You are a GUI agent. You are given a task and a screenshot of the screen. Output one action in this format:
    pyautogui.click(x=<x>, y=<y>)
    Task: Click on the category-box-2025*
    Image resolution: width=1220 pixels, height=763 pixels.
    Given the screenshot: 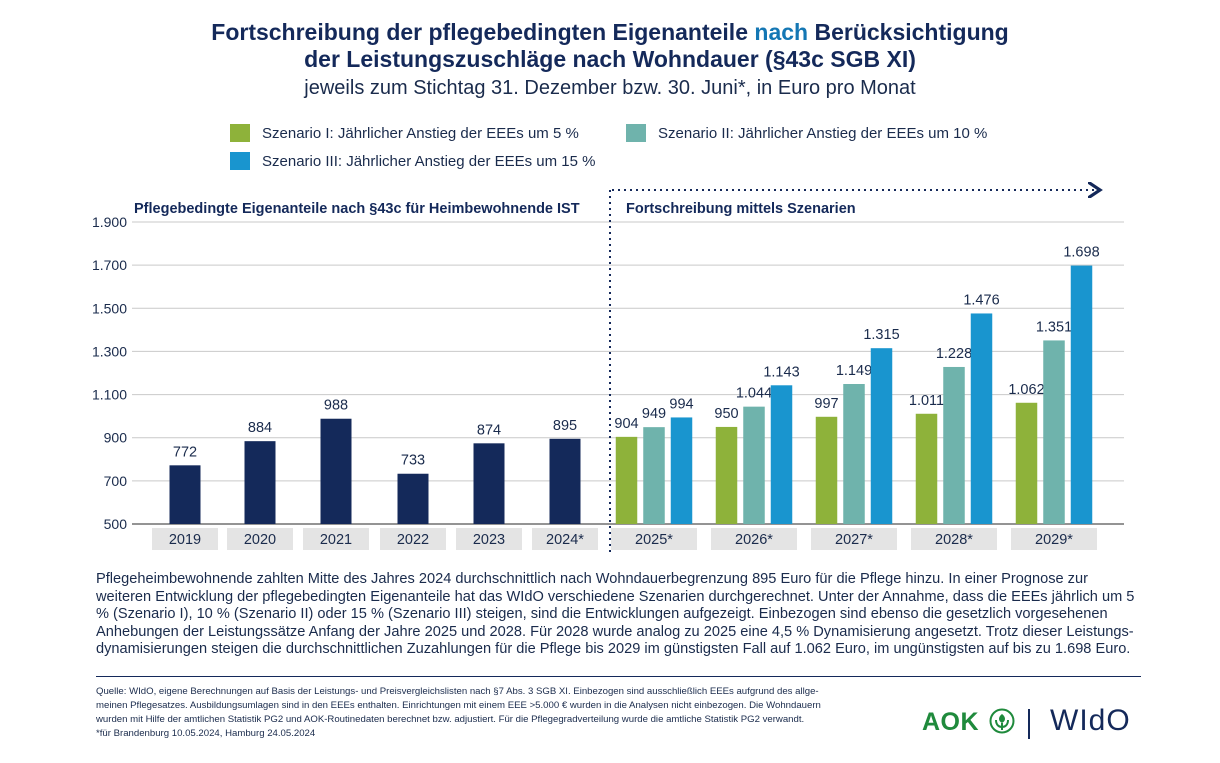 What is the action you would take?
    pyautogui.click(x=654, y=539)
    